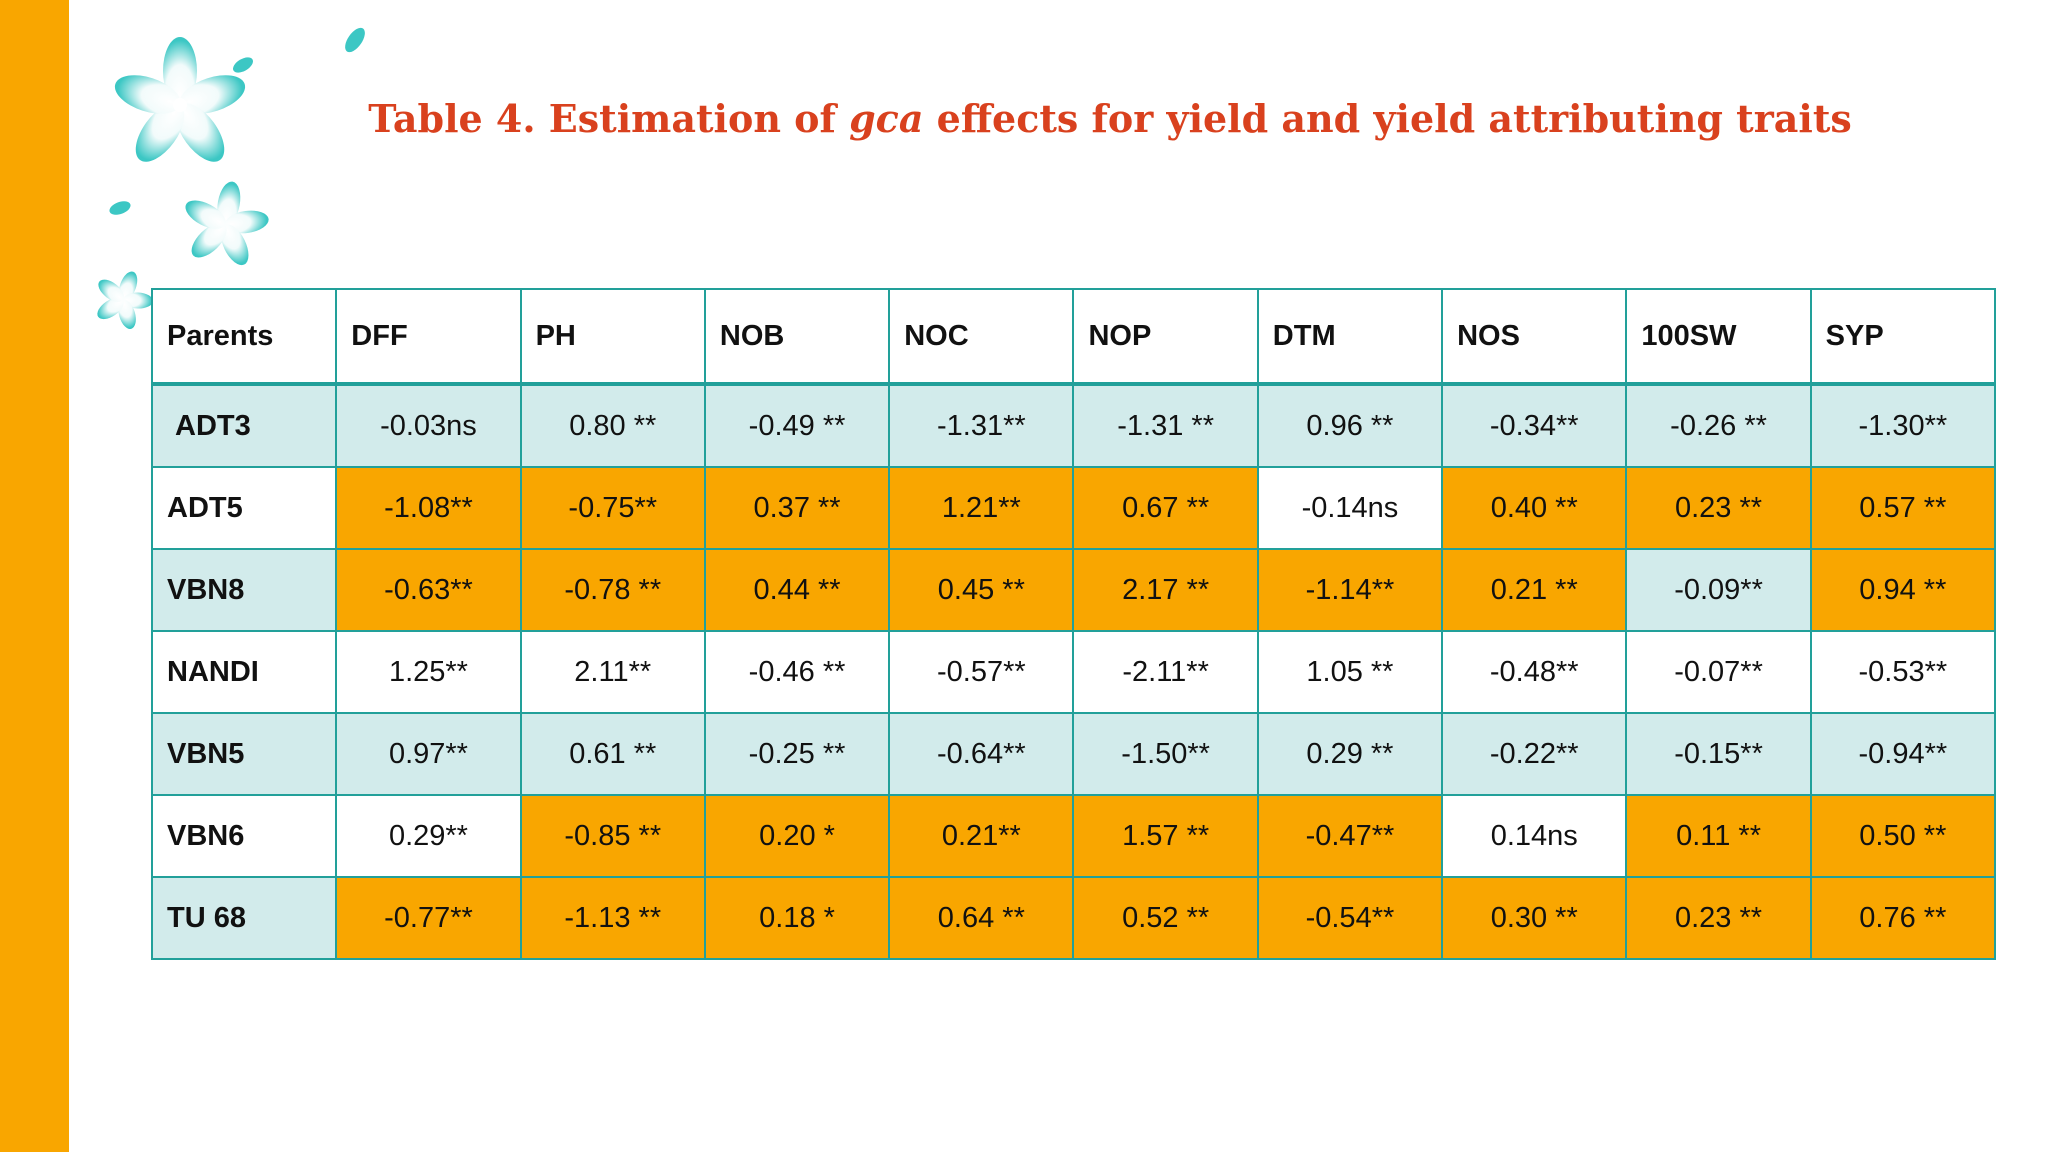 This screenshot has height=1152, width=2048. Describe the element at coordinates (1903, 337) in the screenshot. I see `header-syp: SYP` at that location.